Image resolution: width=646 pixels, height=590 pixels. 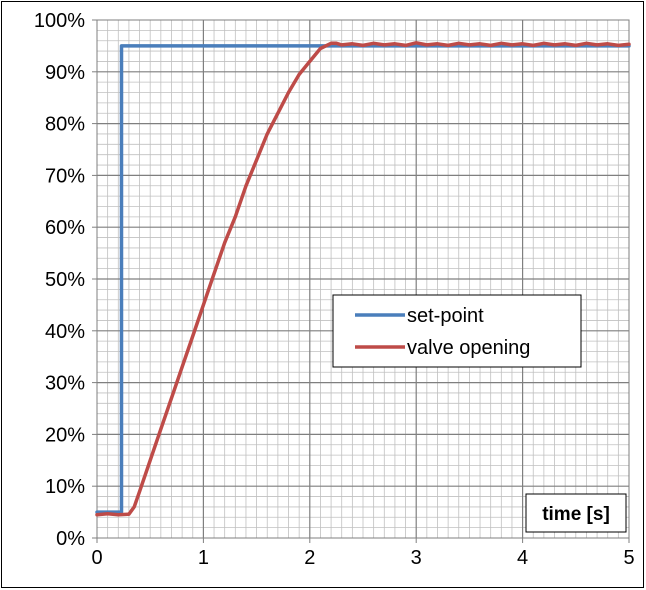 I want to click on y-tick-label: 60%, so click(x=65, y=228).